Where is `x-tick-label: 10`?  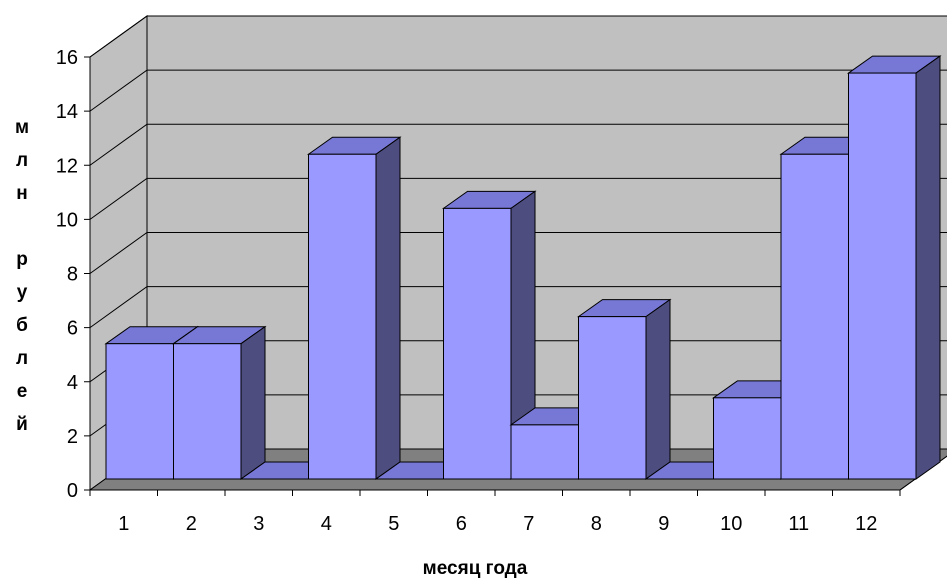
x-tick-label: 10 is located at coordinates (731, 524).